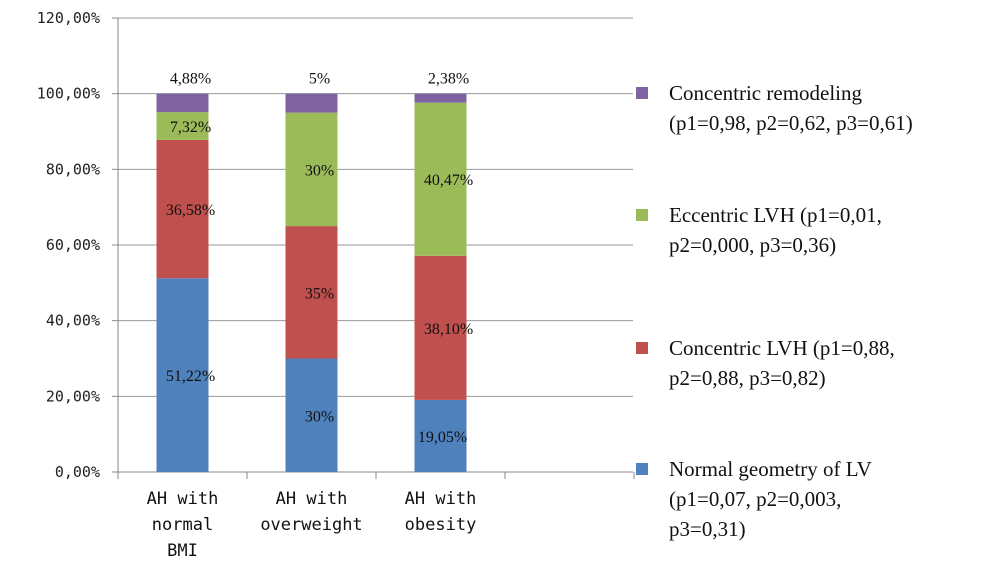  I want to click on data-label: 40,47%, so click(448, 180).